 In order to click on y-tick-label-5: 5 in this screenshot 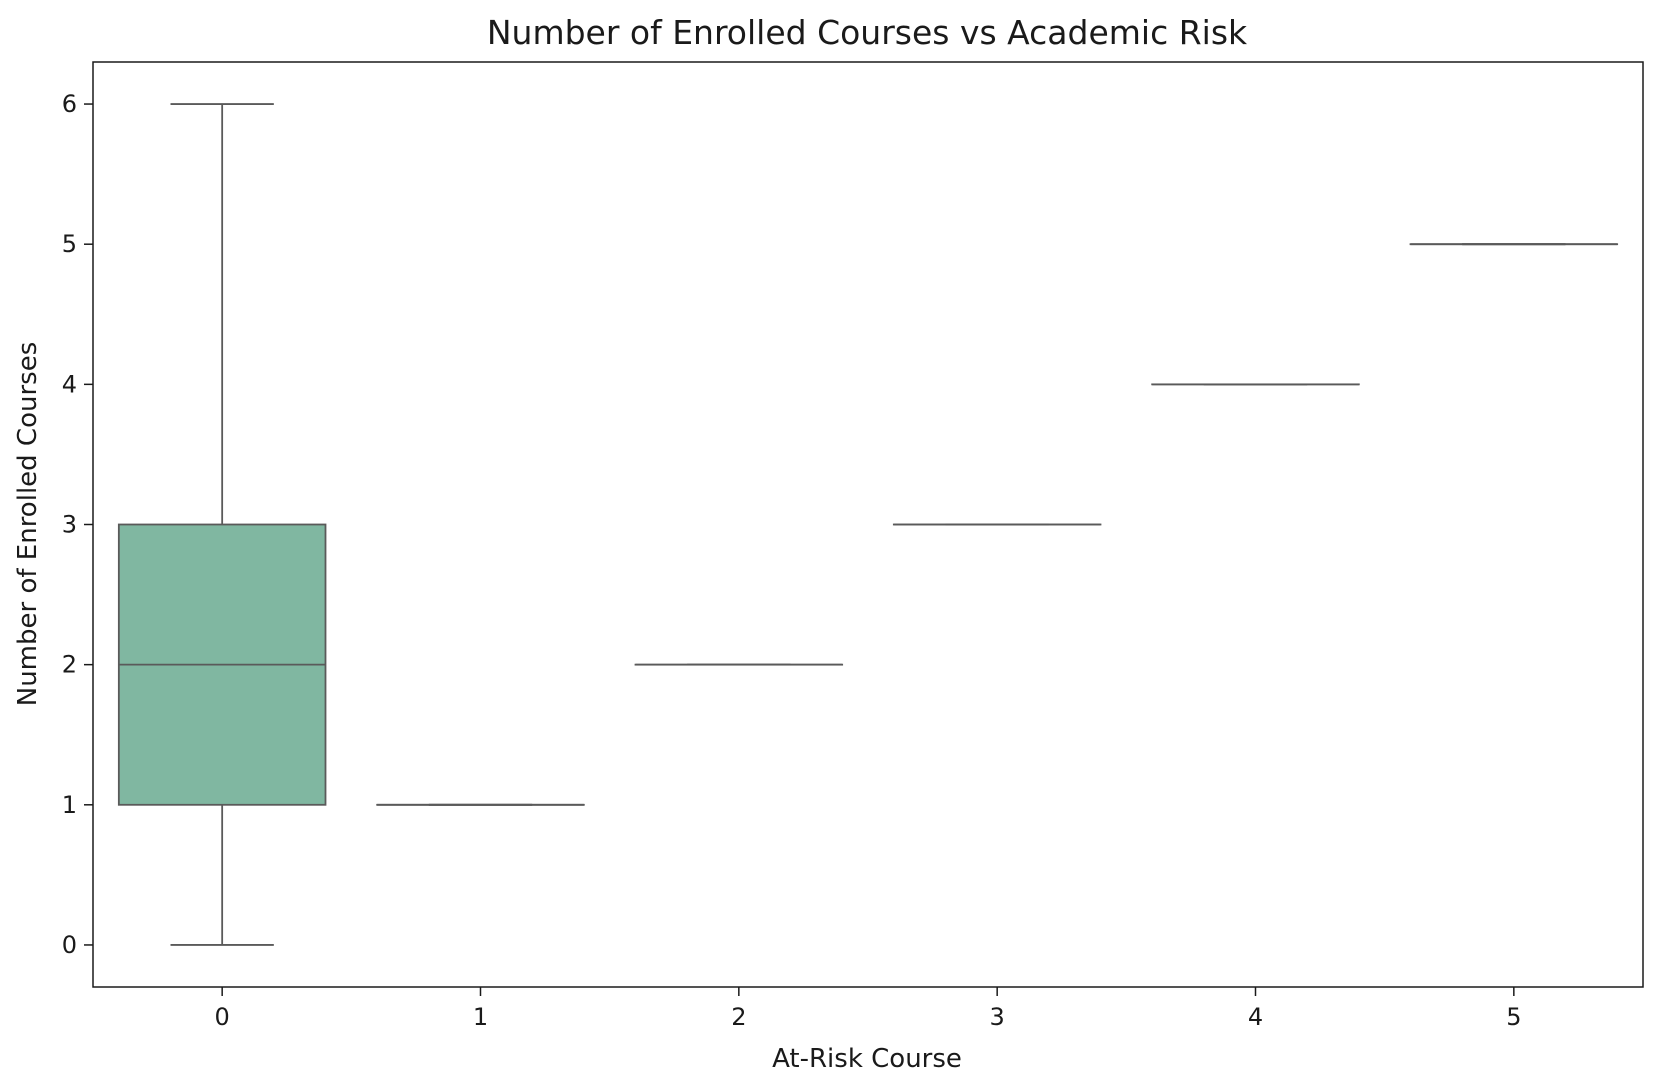, I will do `click(69, 244)`.